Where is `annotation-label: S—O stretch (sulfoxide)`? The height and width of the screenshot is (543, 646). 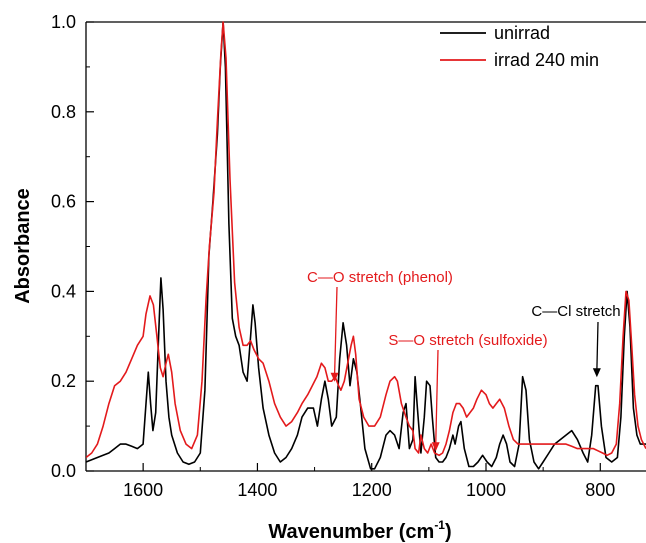 annotation-label: S—O stretch (sulfoxide) is located at coordinates (467, 340).